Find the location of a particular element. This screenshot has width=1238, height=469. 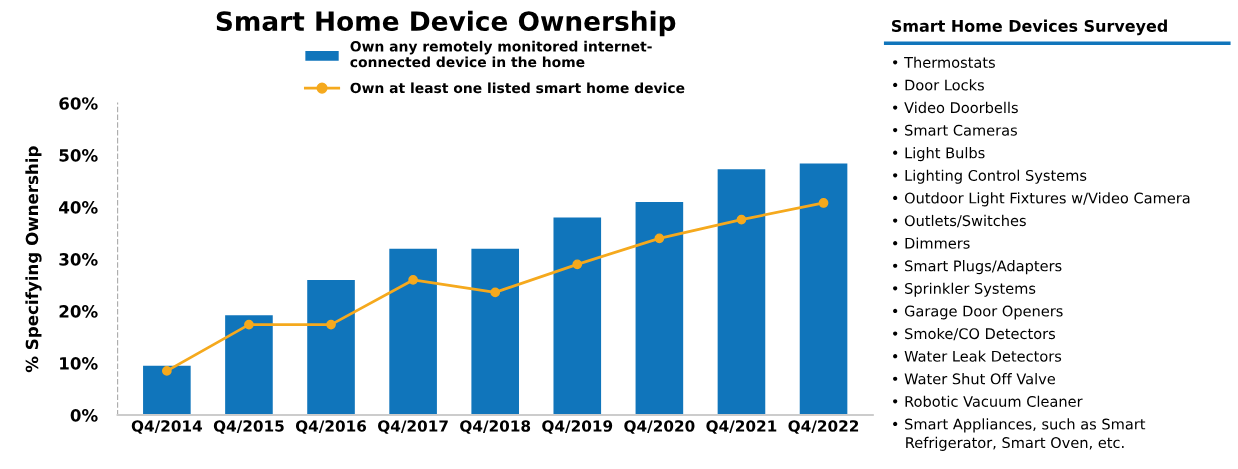

text: • Light Bulbs is located at coordinates (939, 154).